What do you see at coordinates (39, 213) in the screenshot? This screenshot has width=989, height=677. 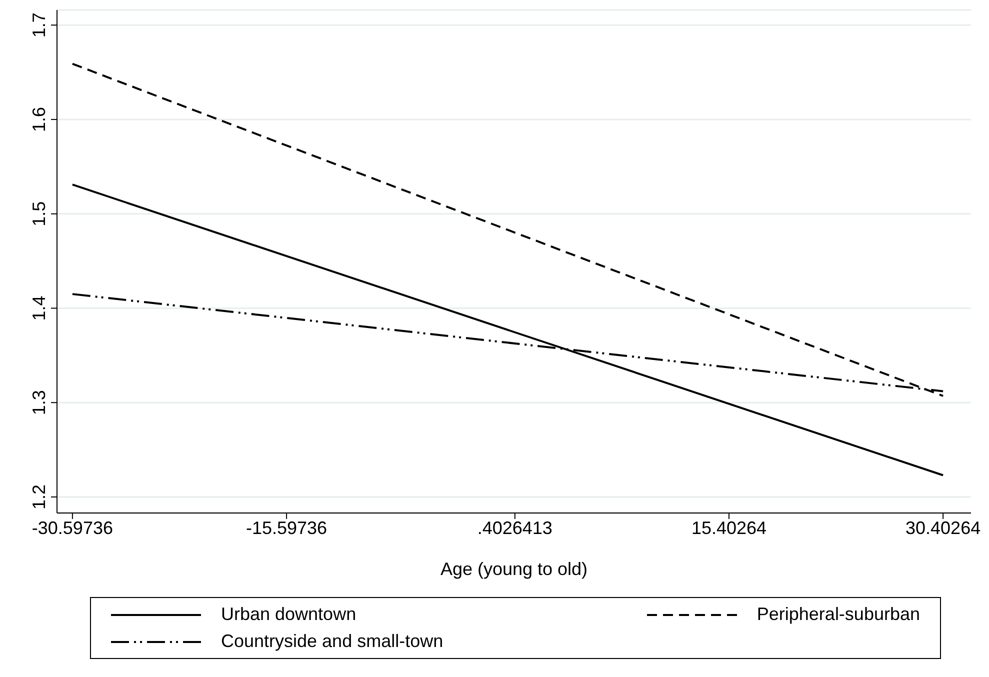 I see `y-tick-label: 1.5` at bounding box center [39, 213].